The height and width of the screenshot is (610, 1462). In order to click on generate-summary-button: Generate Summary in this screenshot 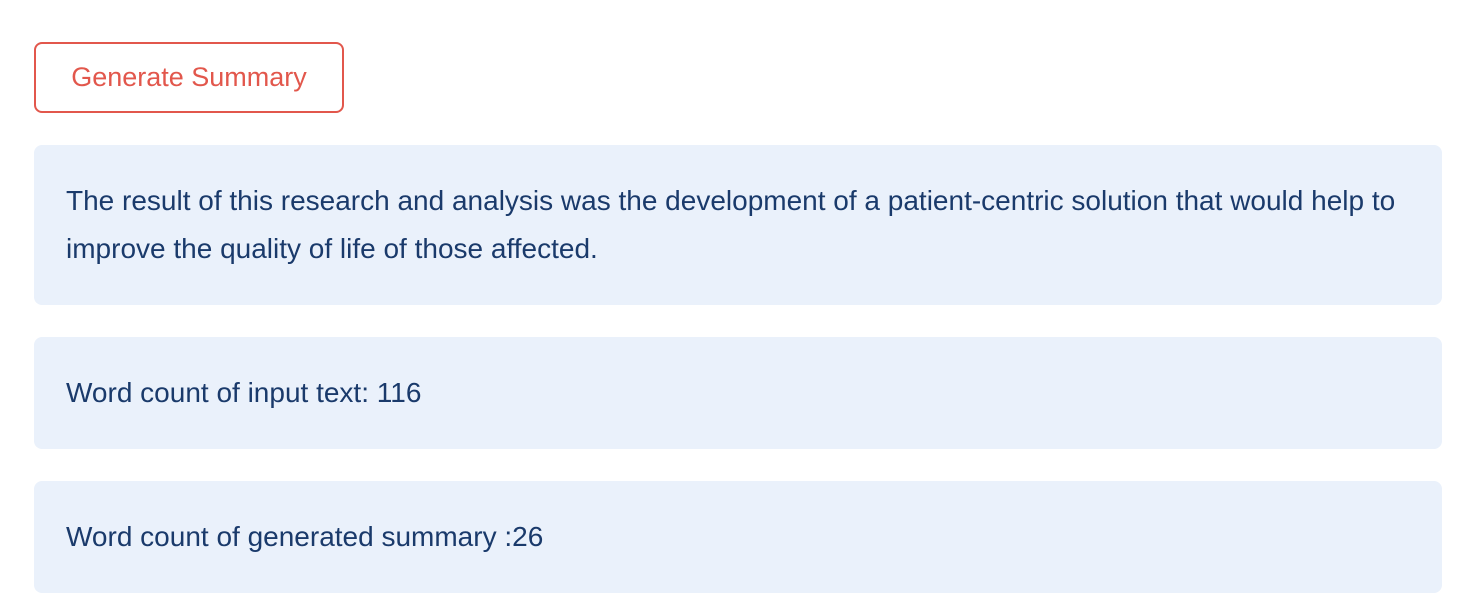, I will do `click(189, 77)`.